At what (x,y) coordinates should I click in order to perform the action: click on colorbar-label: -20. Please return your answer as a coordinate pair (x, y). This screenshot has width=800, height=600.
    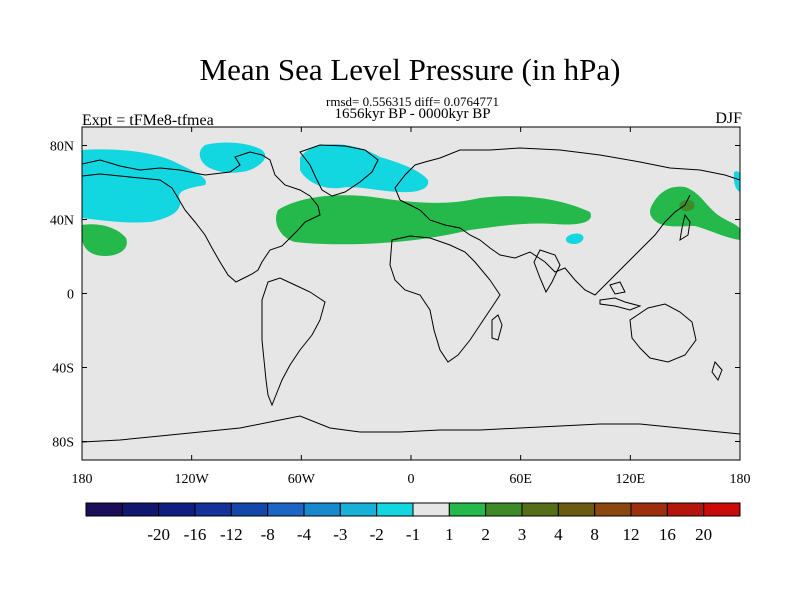
    Looking at the image, I should click on (158, 534).